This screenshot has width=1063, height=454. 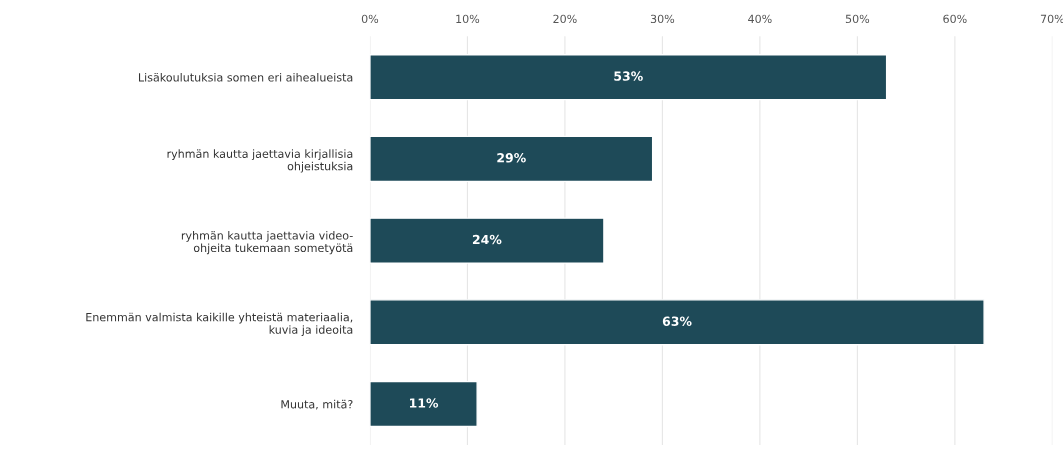 I want to click on data-label: 63%, so click(x=677, y=321).